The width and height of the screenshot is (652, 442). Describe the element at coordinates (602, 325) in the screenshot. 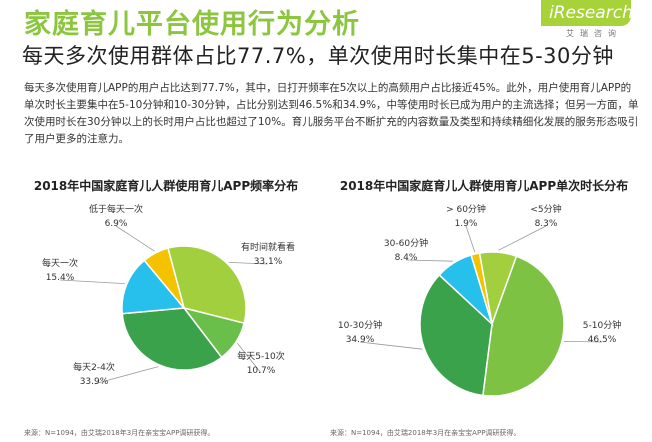

I see `slice-label: 5-10分钟` at that location.